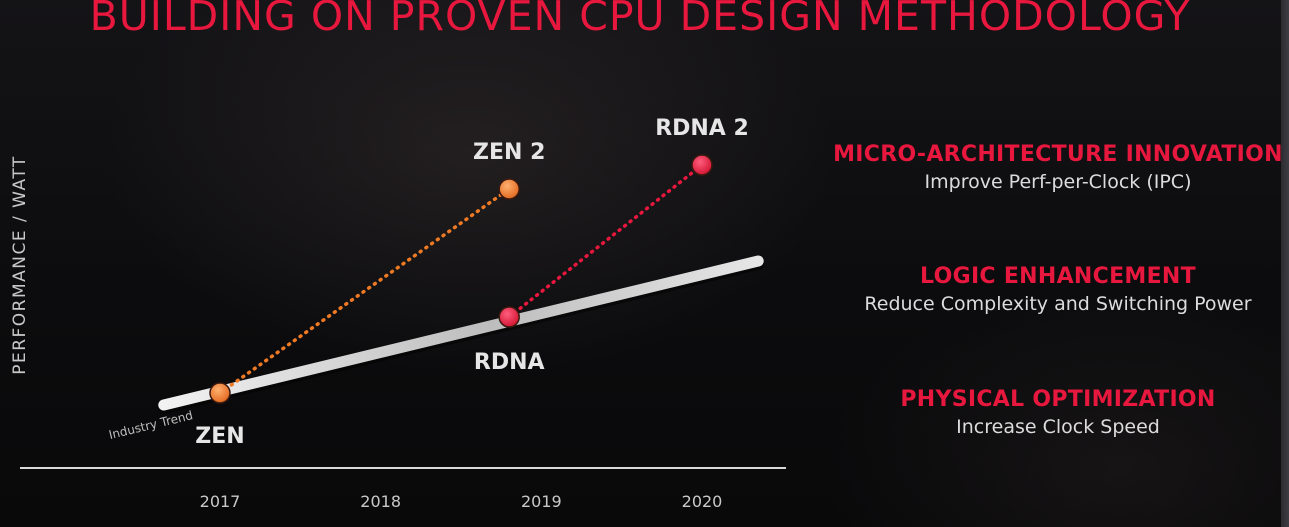 The height and width of the screenshot is (527, 1289). Describe the element at coordinates (1058, 427) in the screenshot. I see `panel-text: Increase Clock Speed` at that location.